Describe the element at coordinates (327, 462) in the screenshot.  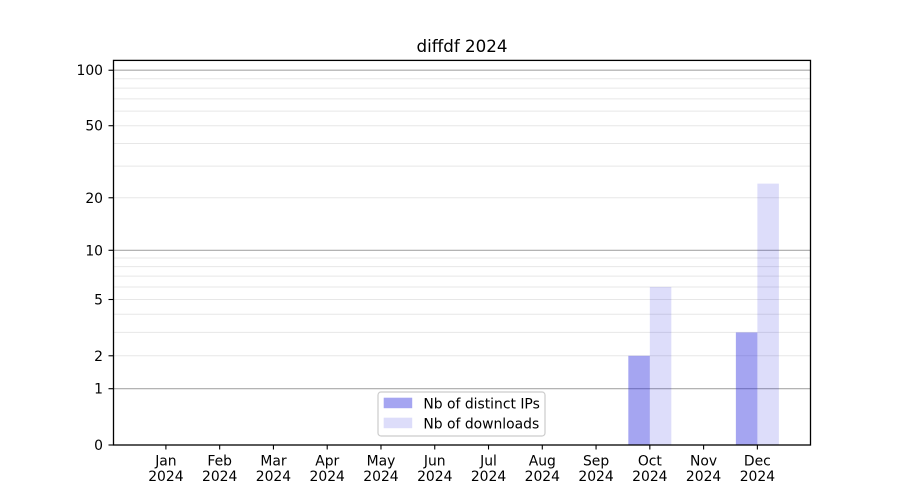
I see `x-tick-label-month: Apr` at that location.